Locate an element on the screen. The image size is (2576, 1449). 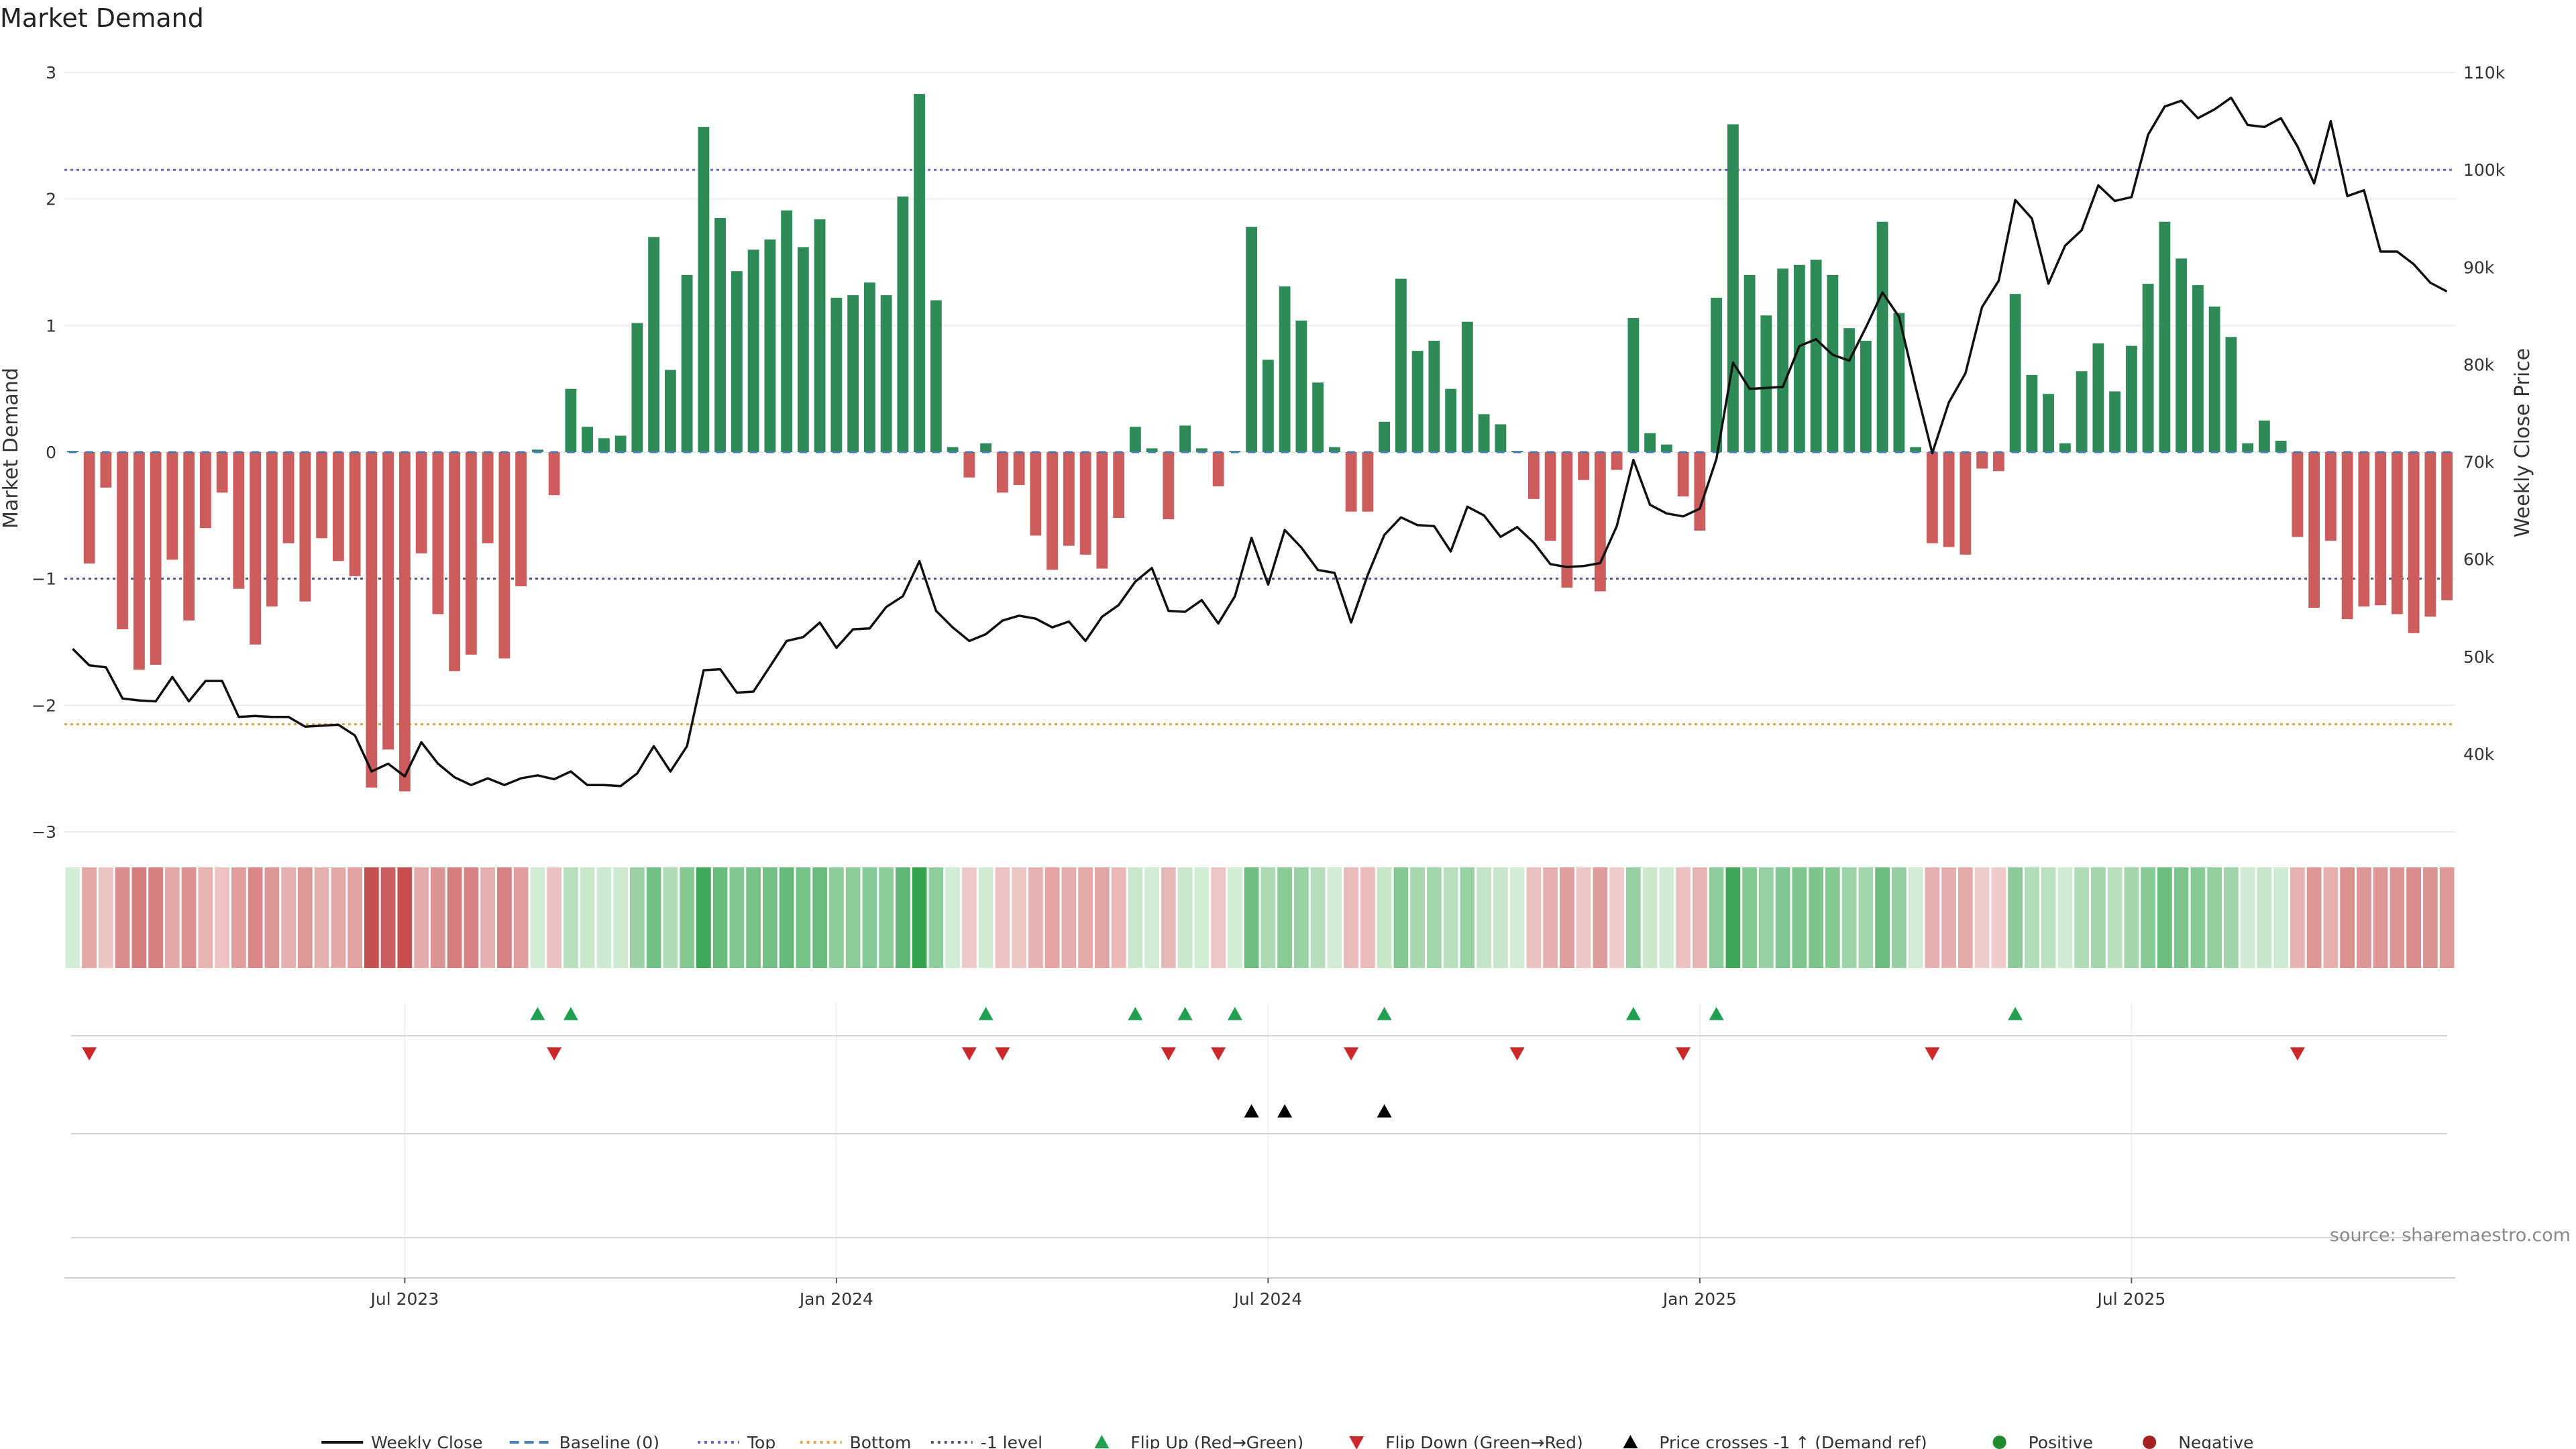
flip-up-marker is located at coordinates (1185, 1013).